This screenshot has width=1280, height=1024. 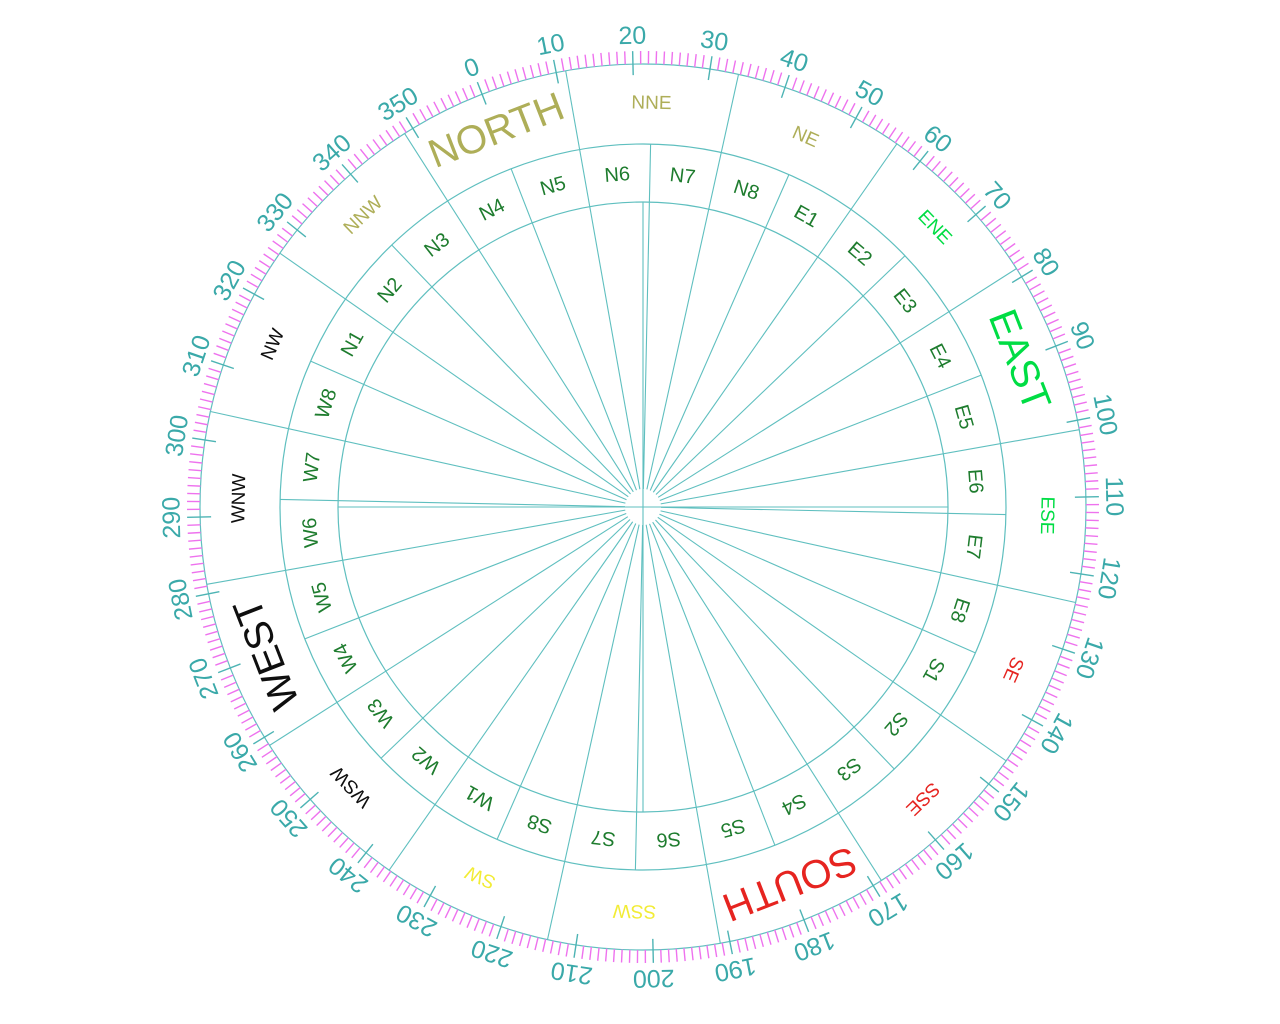 What do you see at coordinates (735, 969) in the screenshot?
I see `degree-label-190: 190` at bounding box center [735, 969].